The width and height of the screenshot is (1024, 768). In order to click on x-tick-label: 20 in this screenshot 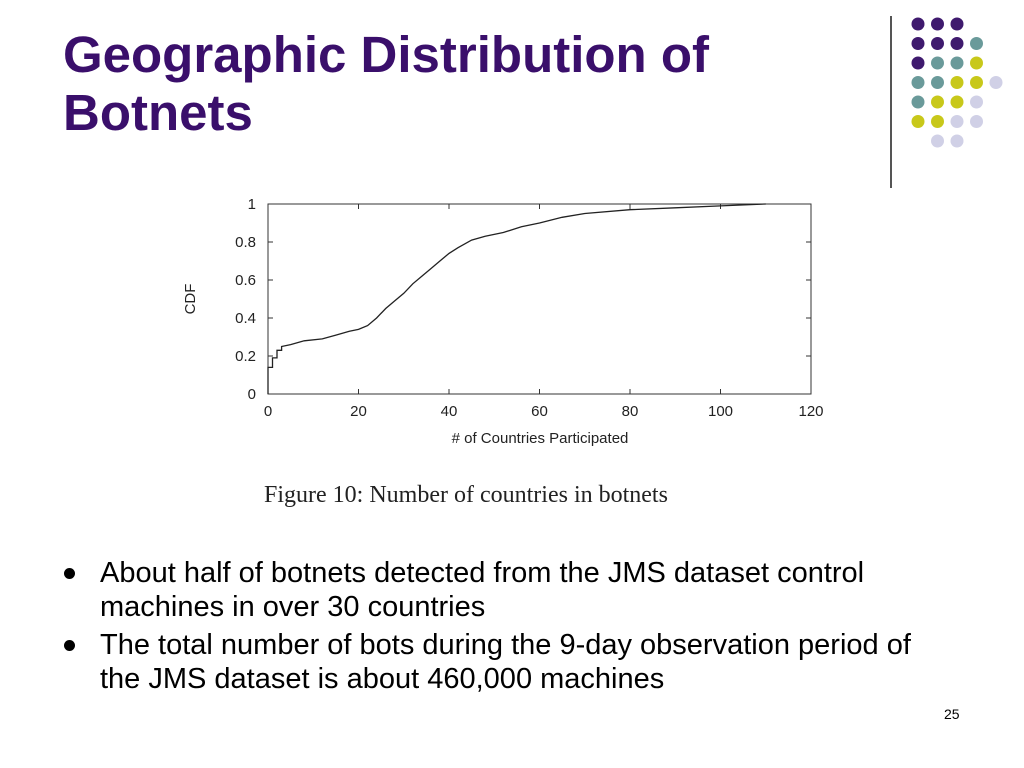, I will do `click(358, 411)`.